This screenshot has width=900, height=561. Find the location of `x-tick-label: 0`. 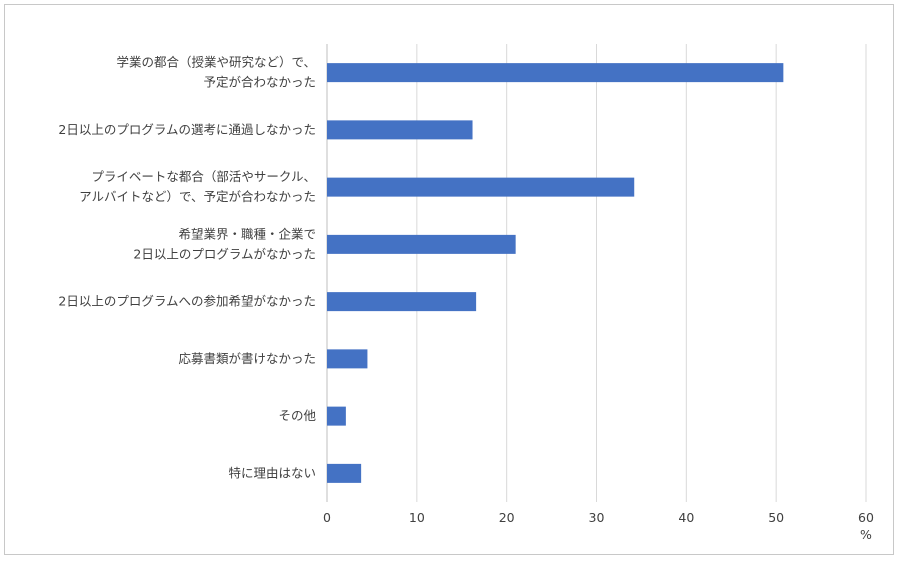

x-tick-label: 0 is located at coordinates (327, 517).